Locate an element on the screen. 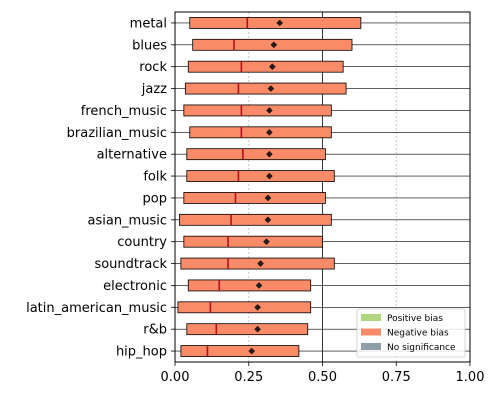 Image resolution: width=500 pixels, height=400 pixels. category-label: rock is located at coordinates (153, 67).